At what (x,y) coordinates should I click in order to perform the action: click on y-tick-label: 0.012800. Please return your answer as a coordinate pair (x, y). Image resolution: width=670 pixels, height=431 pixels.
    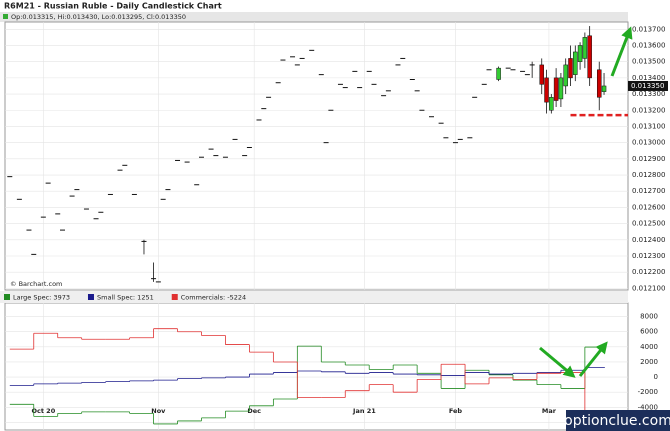
    Looking at the image, I should click on (648, 175).